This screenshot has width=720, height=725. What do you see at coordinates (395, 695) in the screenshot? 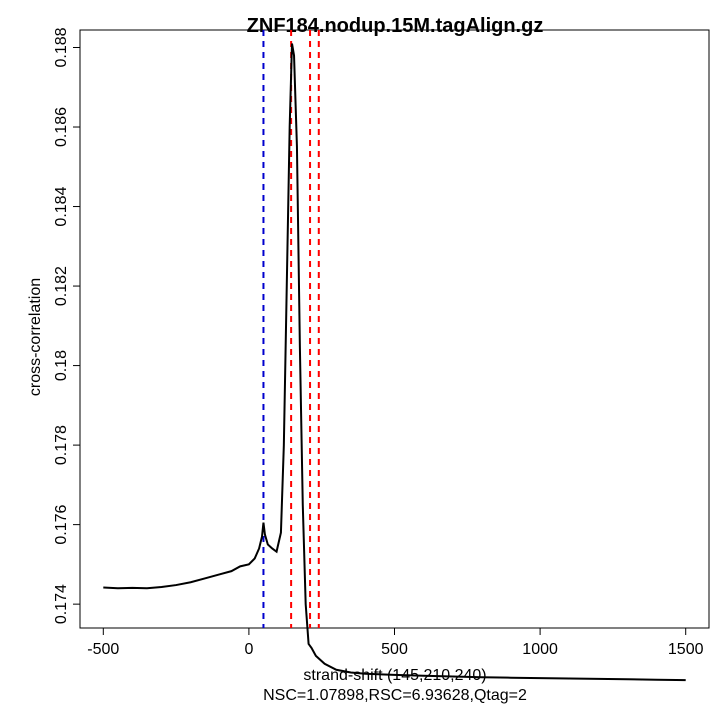
I see `subtitle: NSC=1.07898,RSC=6.93628,Qtag=2` at bounding box center [395, 695].